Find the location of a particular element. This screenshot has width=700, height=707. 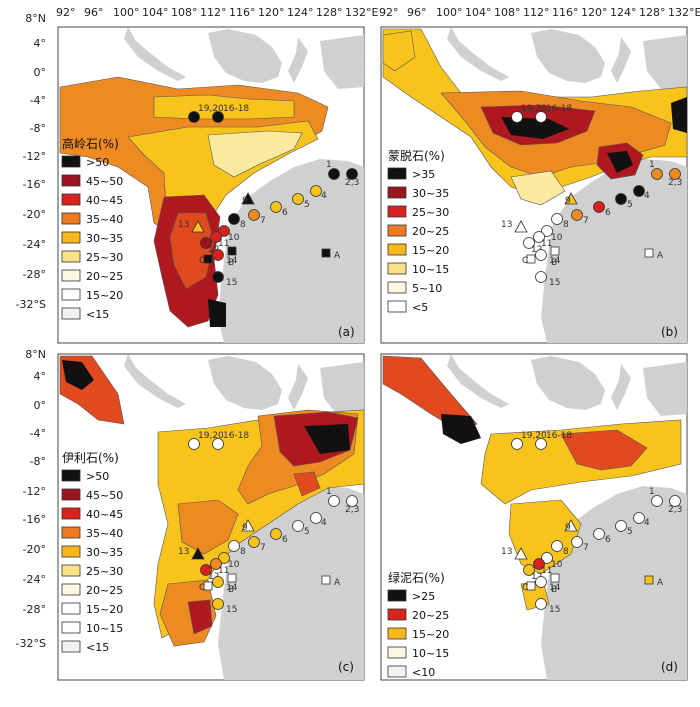

legend-label: <15 is located at coordinates (97, 314).